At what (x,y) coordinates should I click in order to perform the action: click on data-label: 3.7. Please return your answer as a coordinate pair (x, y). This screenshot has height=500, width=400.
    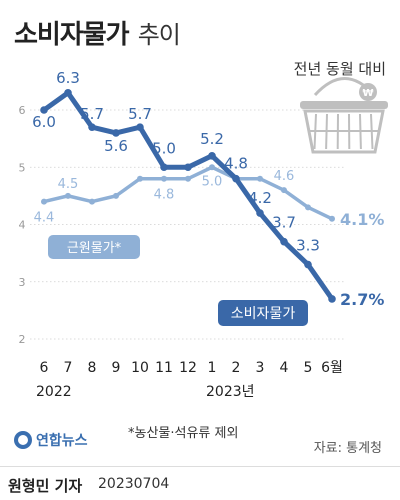
    Looking at the image, I should click on (284, 223).